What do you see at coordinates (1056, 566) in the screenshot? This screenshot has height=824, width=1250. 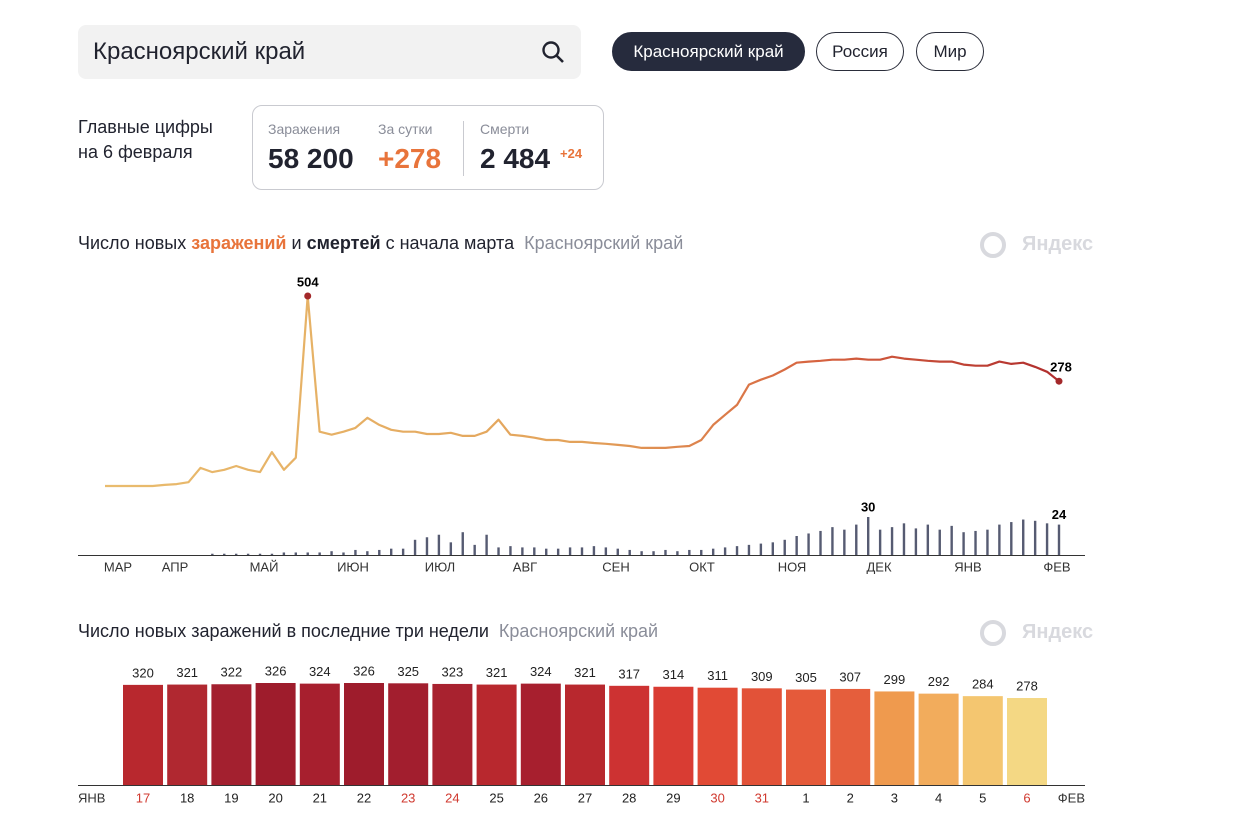 I see `x-tick-label: ФЕВ` at bounding box center [1056, 566].